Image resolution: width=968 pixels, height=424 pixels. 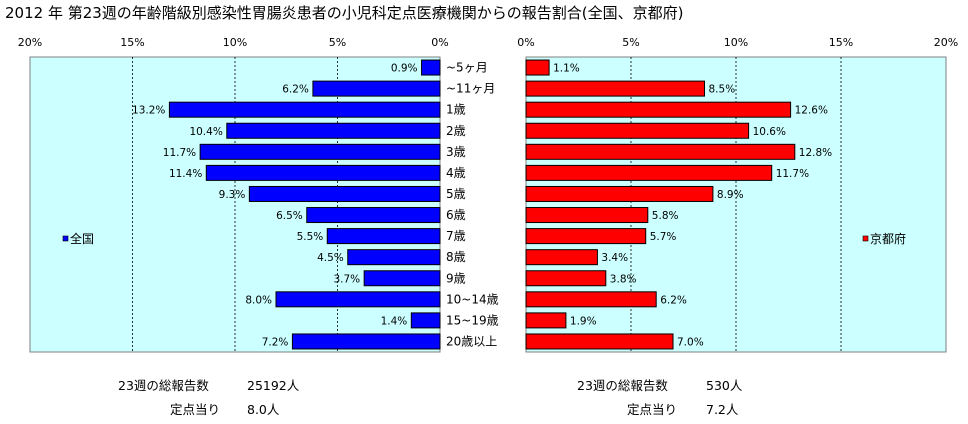 I want to click on national-data-label: 6.5%, so click(x=289, y=216).